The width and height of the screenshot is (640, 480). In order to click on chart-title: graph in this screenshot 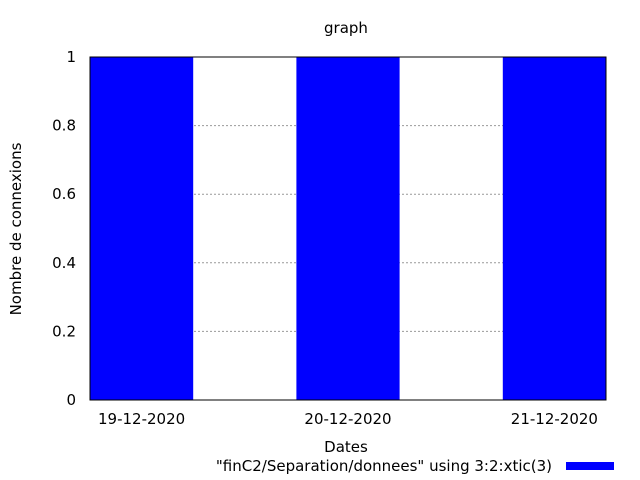, I will do `click(346, 28)`.